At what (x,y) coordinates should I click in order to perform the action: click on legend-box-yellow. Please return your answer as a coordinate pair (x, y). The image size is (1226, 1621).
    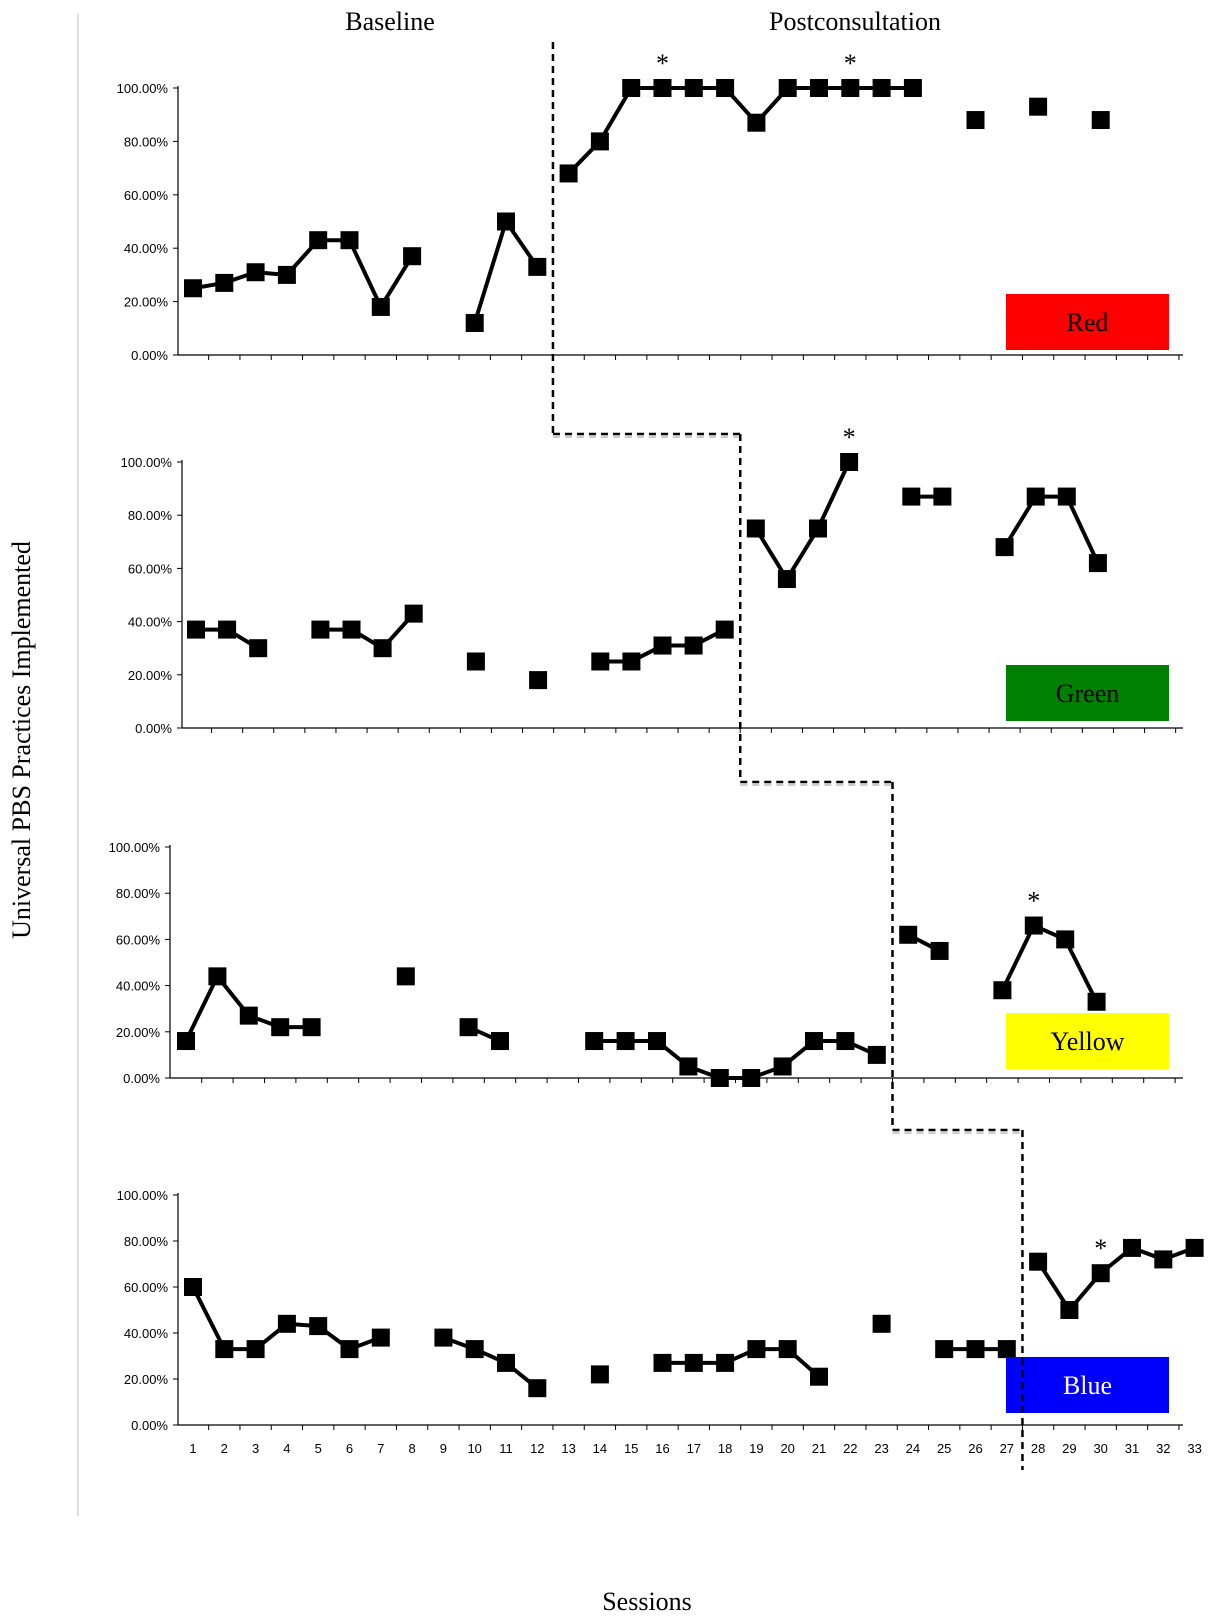
    Looking at the image, I should click on (1087, 1041).